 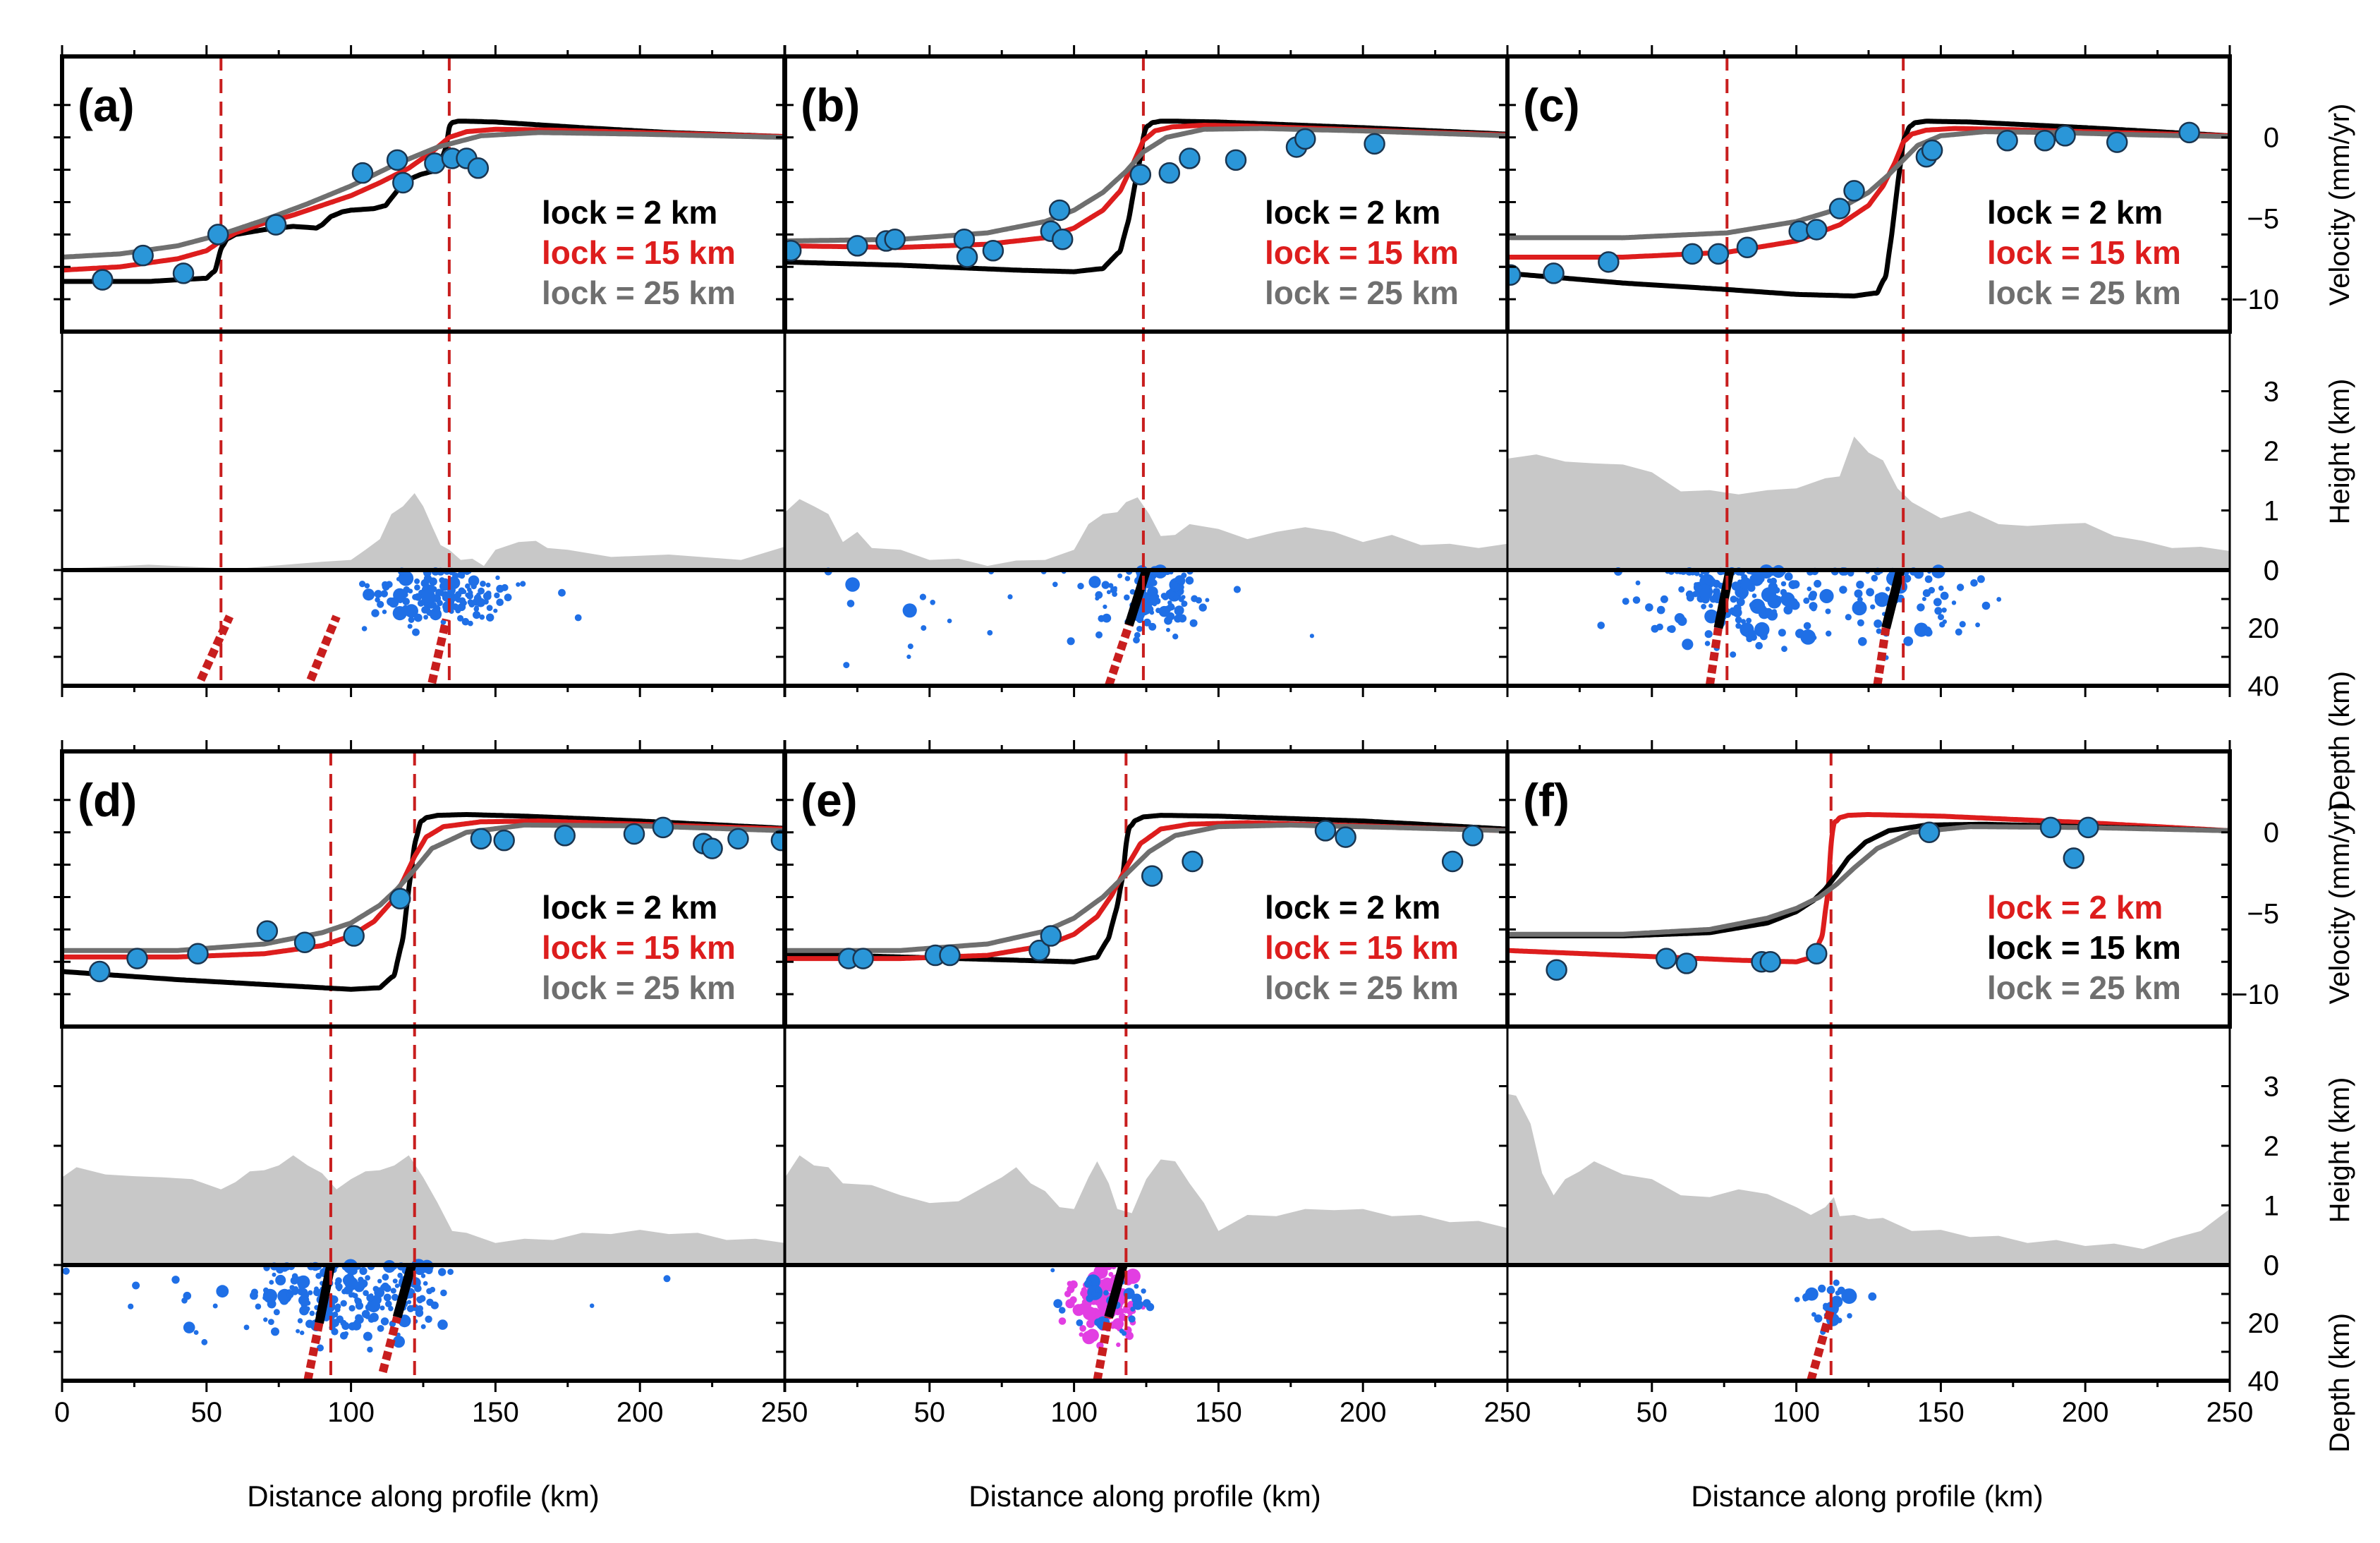 What do you see at coordinates (1146, 1210) in the screenshot?
I see `topography-profile` at bounding box center [1146, 1210].